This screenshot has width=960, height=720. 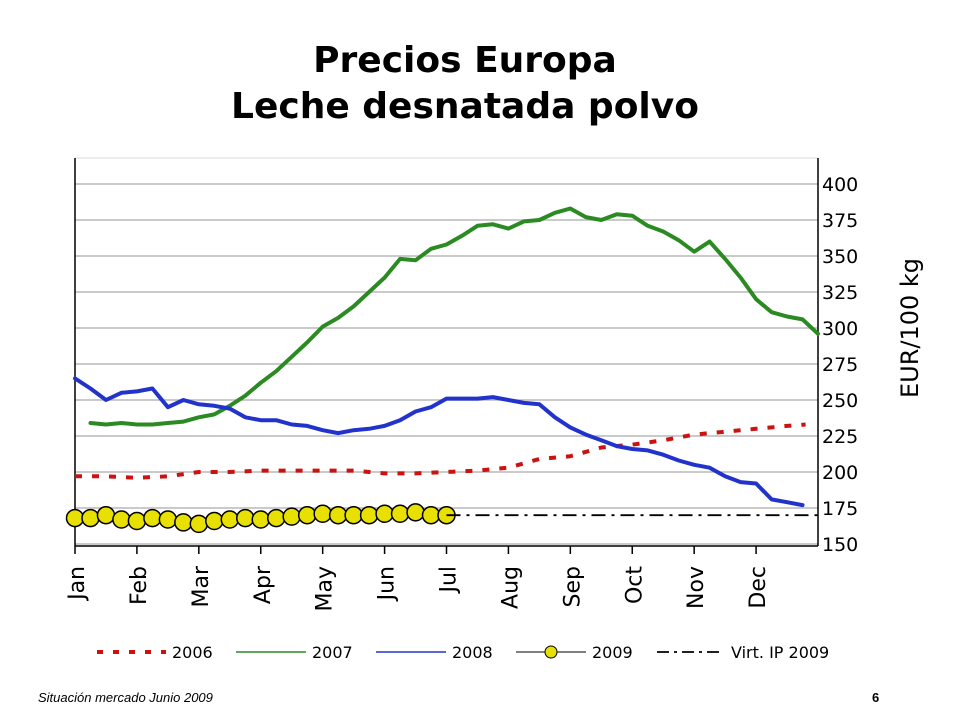 What do you see at coordinates (780, 652) in the screenshot?
I see `legend-label-virt-ip-2009: Virt. IP 2009` at bounding box center [780, 652].